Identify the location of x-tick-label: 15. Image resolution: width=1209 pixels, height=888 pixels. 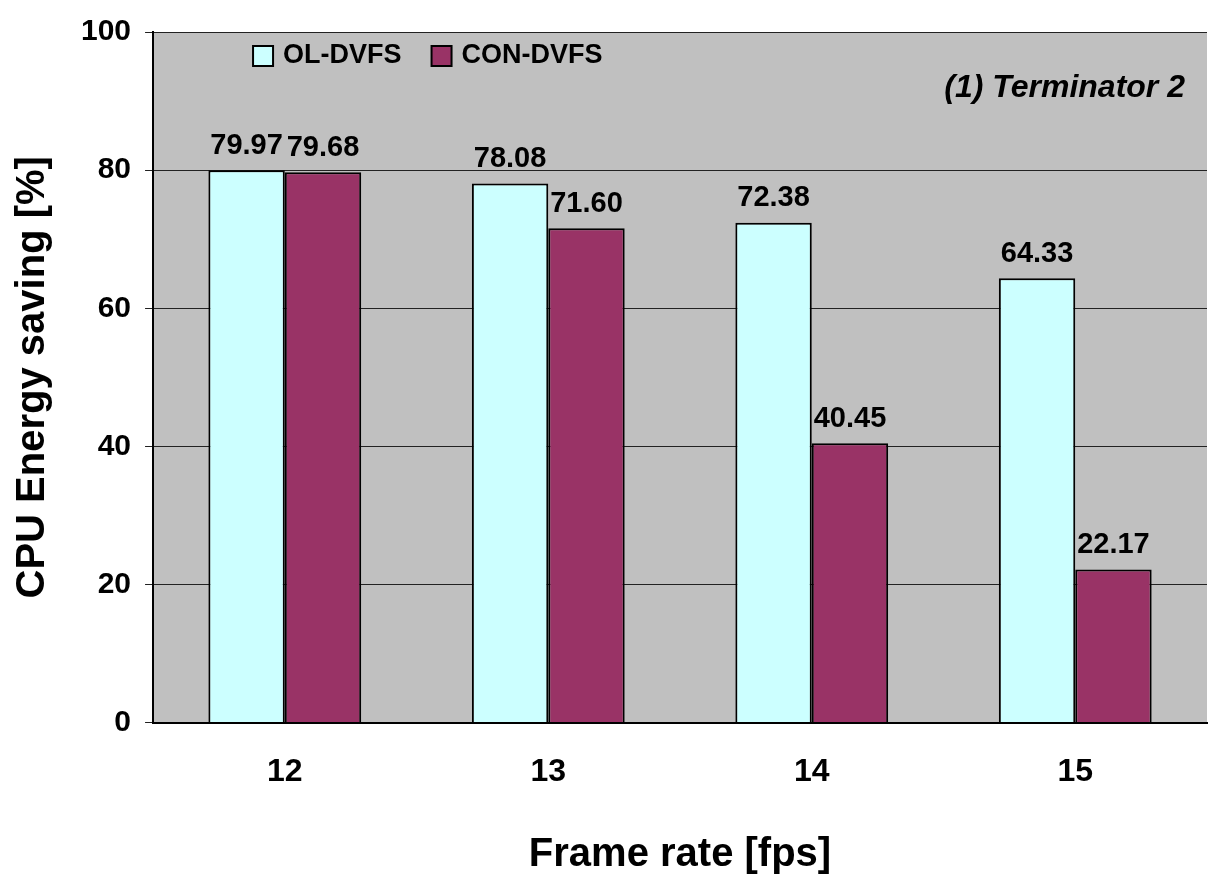
(1075, 769).